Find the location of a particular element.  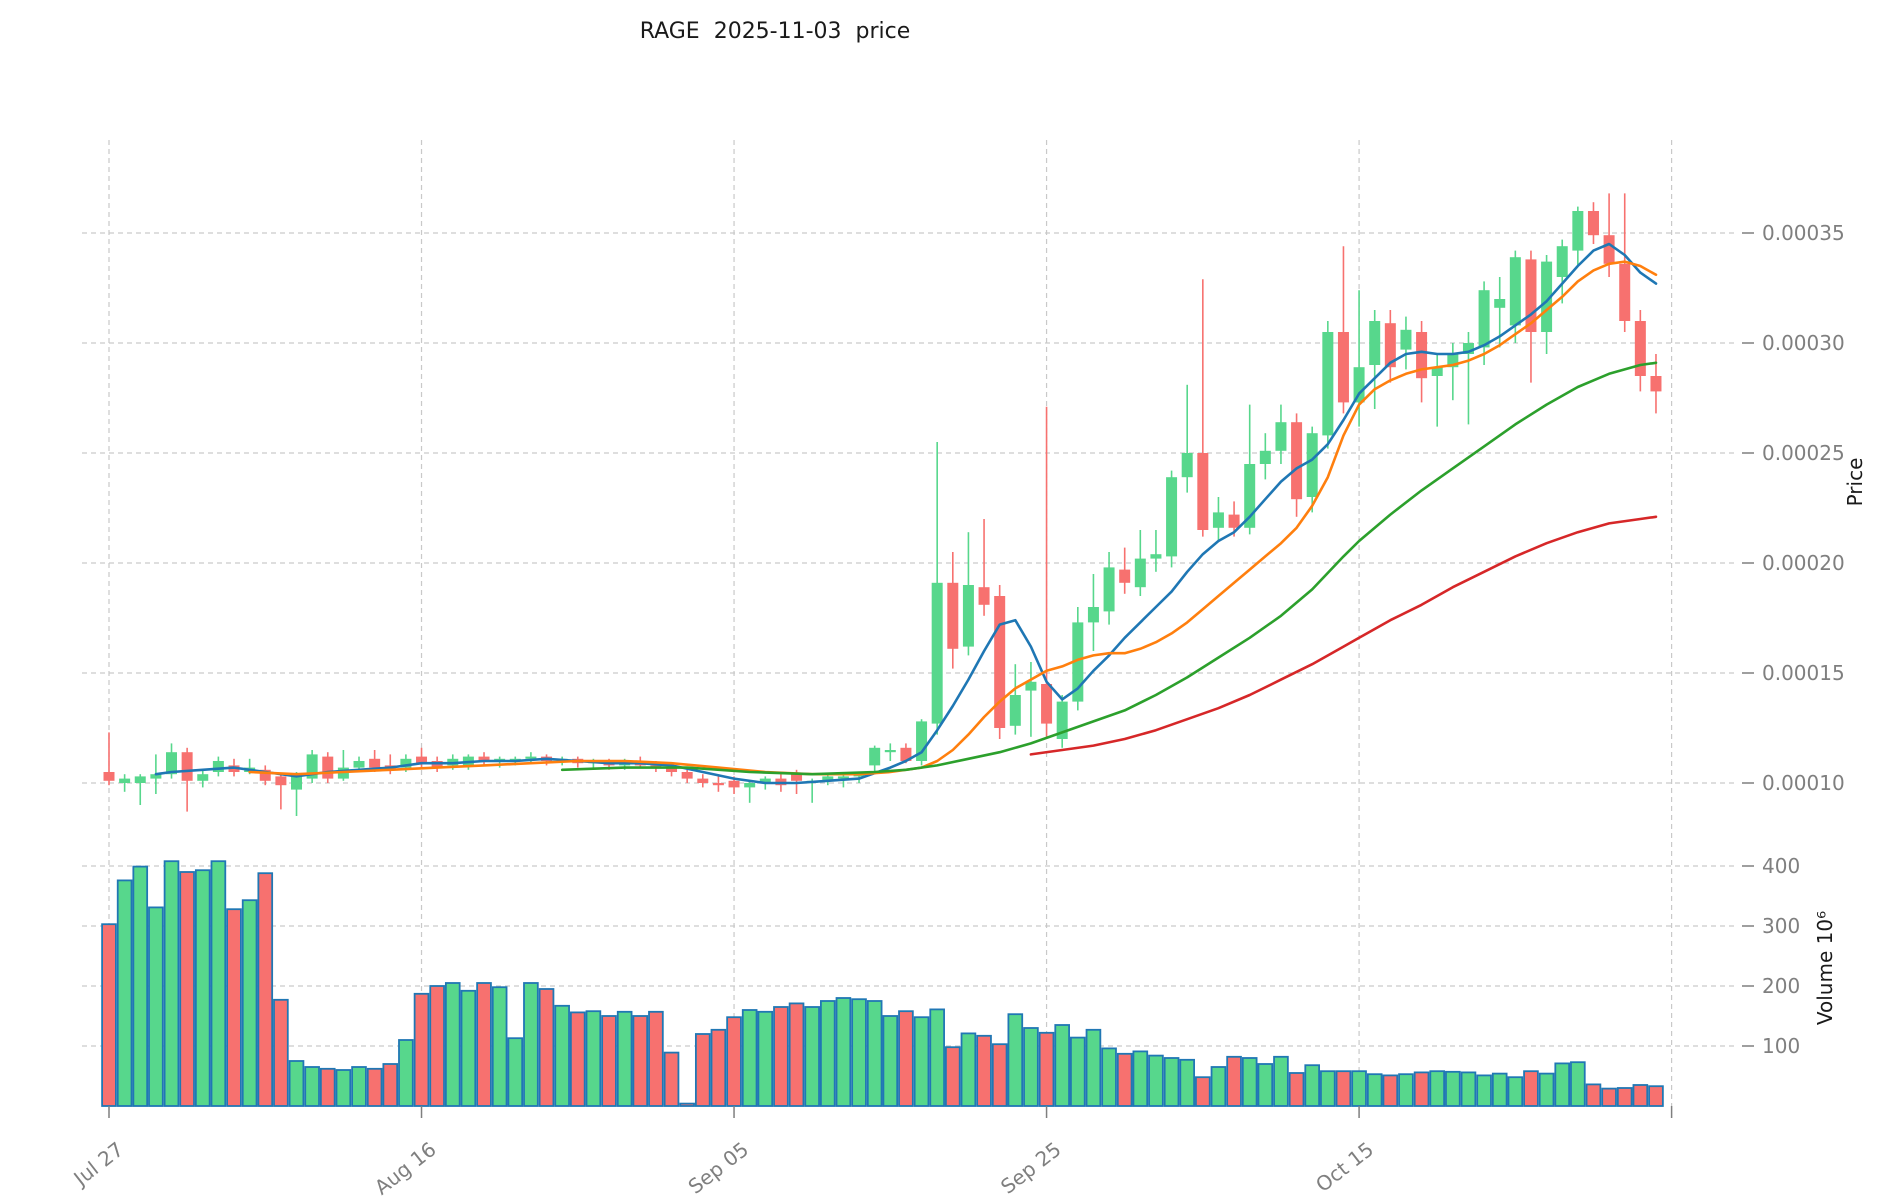

x-tick-label: Sep 05 is located at coordinates (719, 1168).